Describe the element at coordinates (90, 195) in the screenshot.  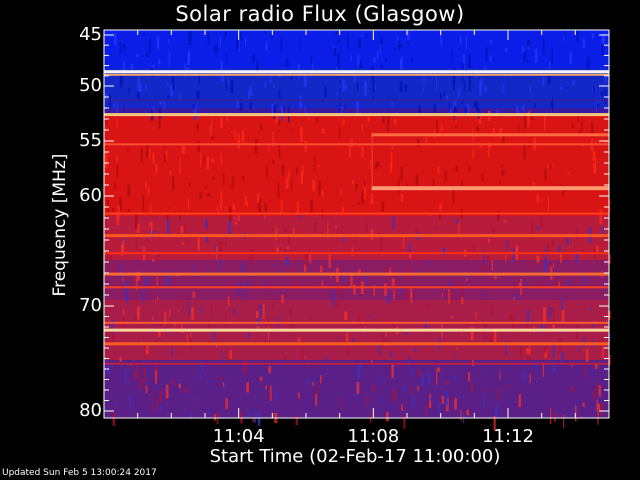
I see `y-tick-label: 60` at that location.